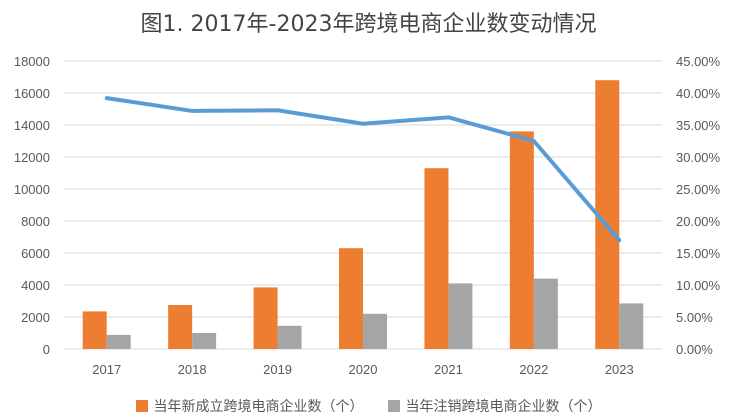  What do you see at coordinates (46, 349) in the screenshot?
I see `left-tick-label: 0` at bounding box center [46, 349].